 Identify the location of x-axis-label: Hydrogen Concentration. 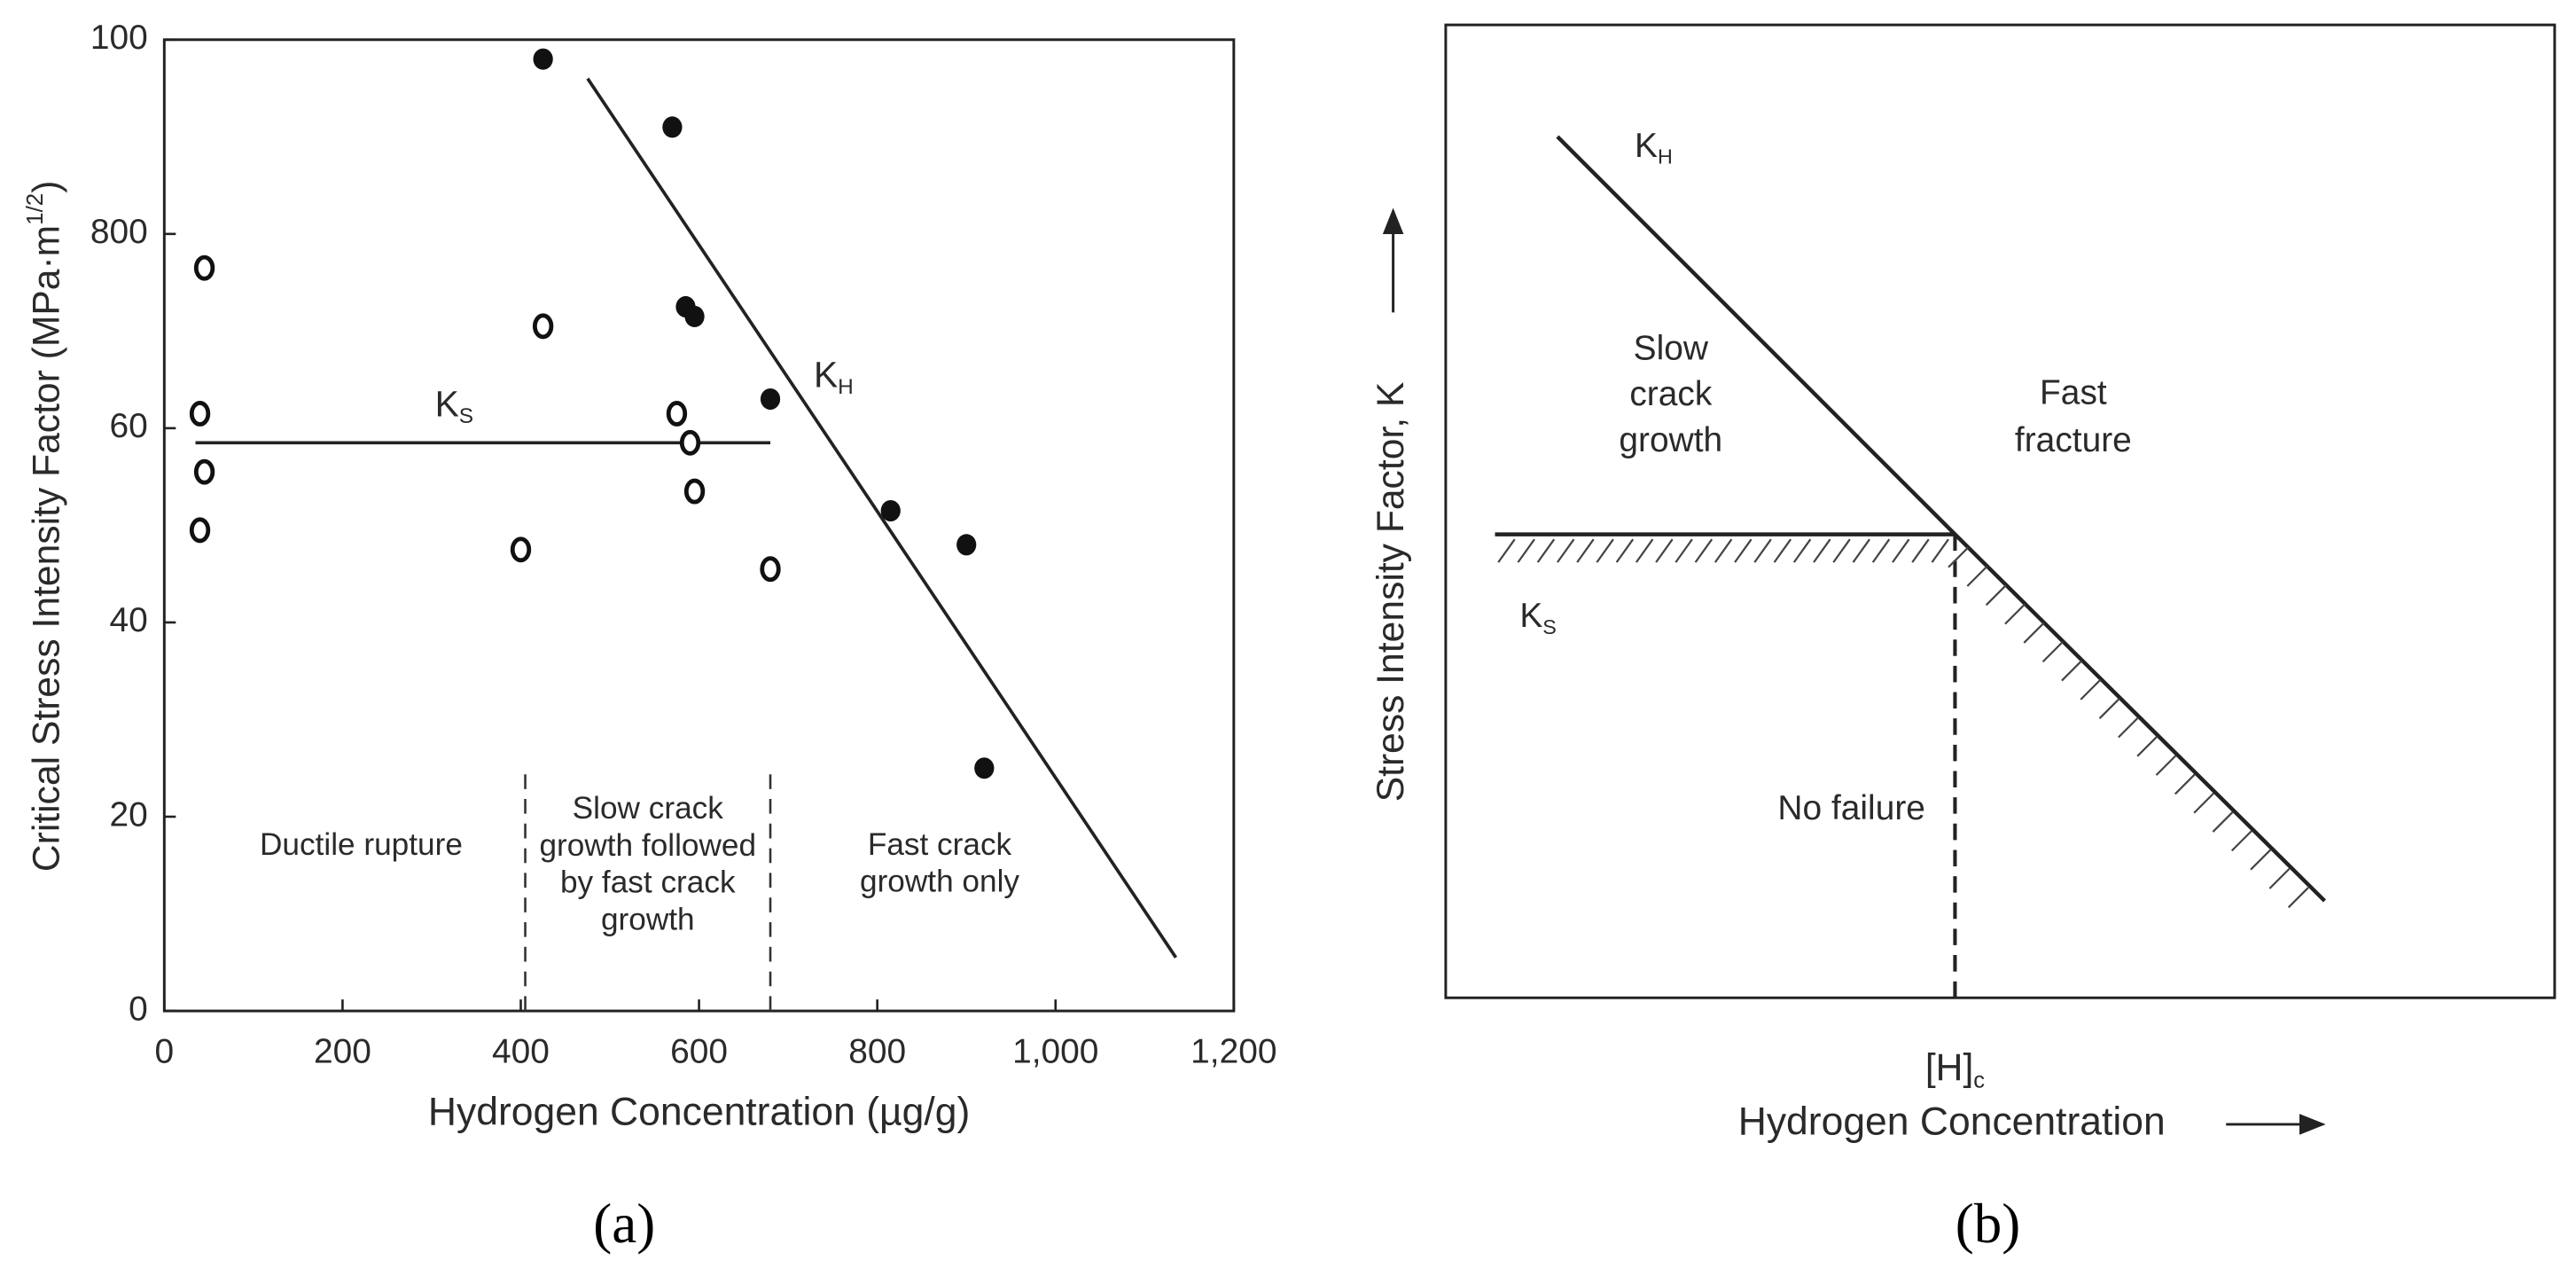
(1952, 1122).